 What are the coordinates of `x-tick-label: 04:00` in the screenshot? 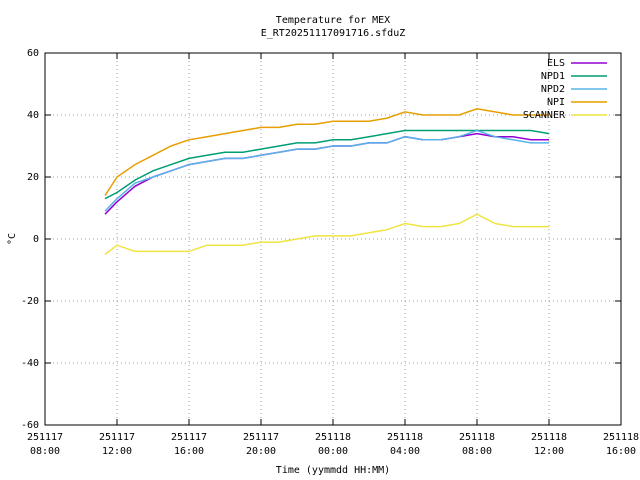 It's located at (405, 451).